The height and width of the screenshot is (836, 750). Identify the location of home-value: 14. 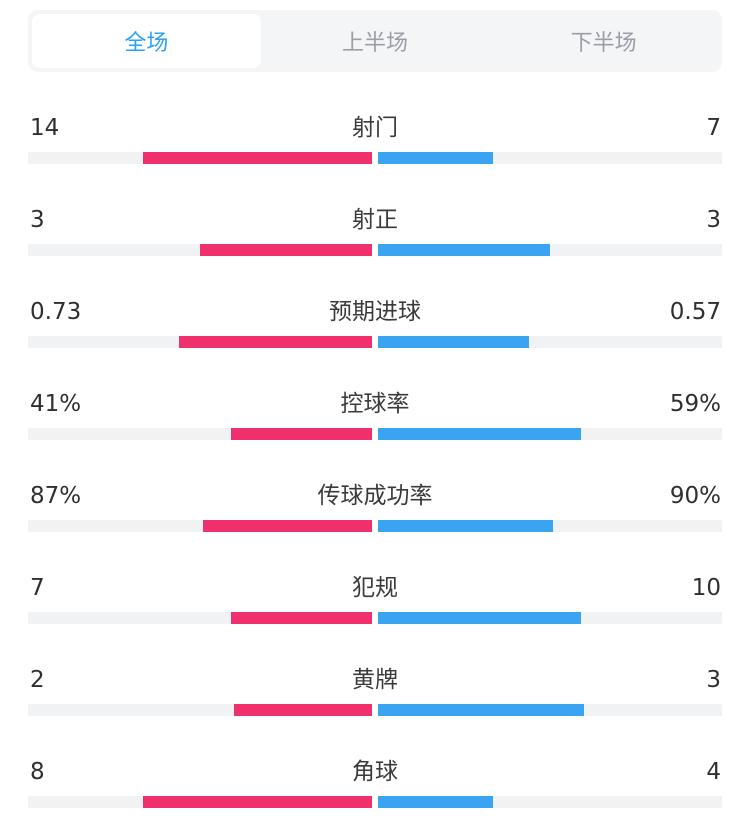
(45, 128).